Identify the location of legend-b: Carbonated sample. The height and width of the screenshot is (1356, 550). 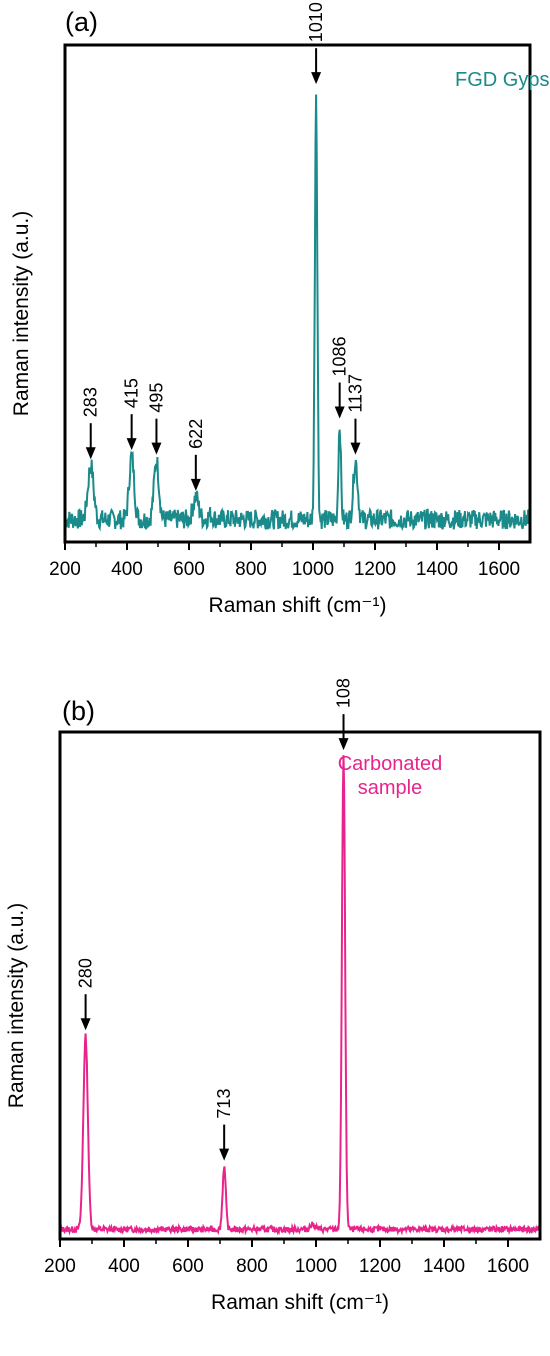
(390, 776).